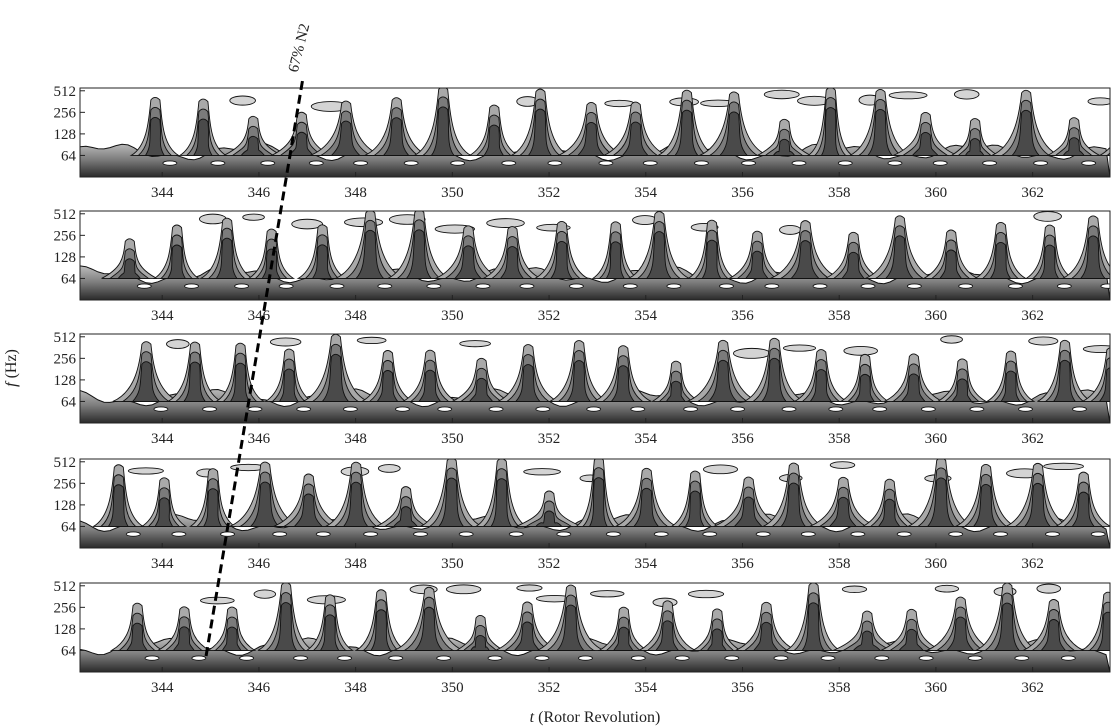 The image size is (1113, 727). Describe the element at coordinates (65, 92) in the screenshot. I see `y-tick-label: 512` at that location.